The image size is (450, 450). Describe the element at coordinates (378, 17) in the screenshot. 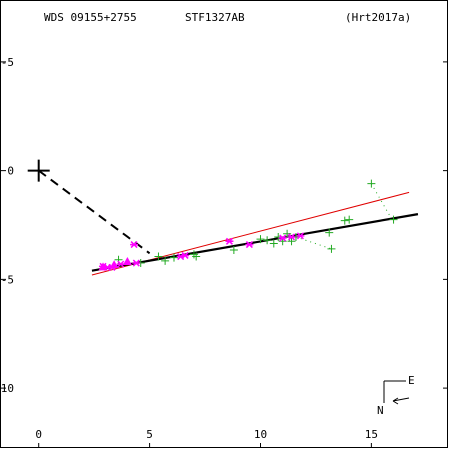

I see `reference-label: (Hrt2017a)` at that location.